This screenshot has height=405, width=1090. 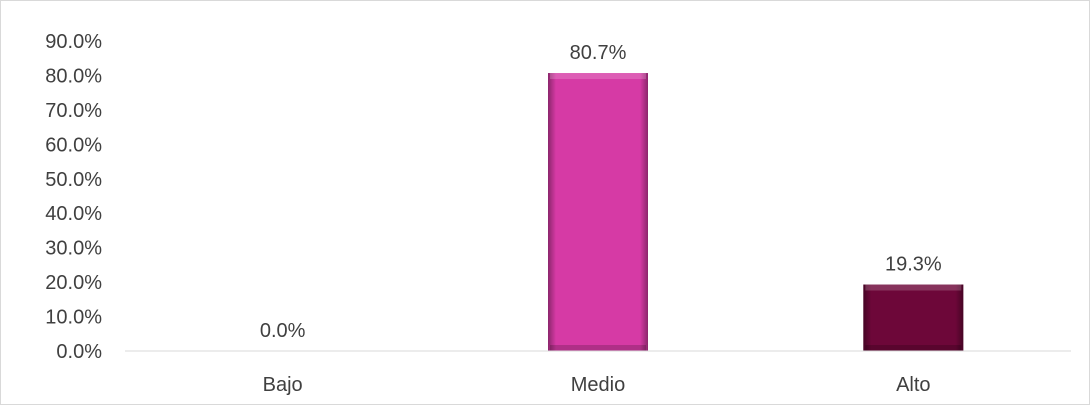 What do you see at coordinates (73, 145) in the screenshot?
I see `y-tick-label: 60.0%` at bounding box center [73, 145].